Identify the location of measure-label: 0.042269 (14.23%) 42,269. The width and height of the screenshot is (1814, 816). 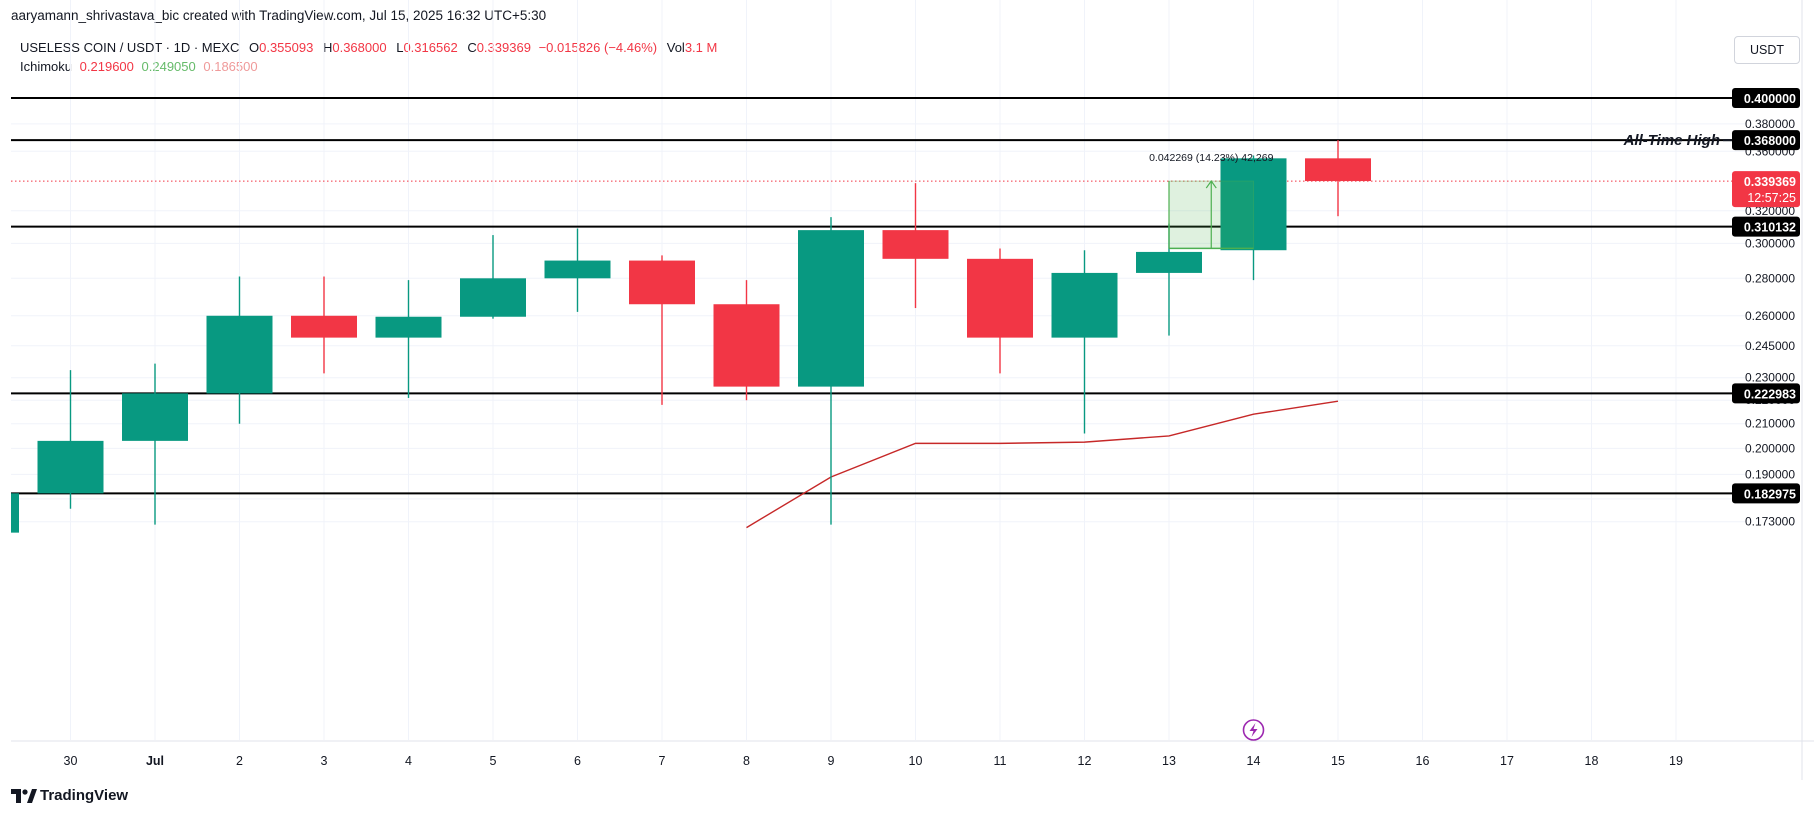
(1211, 158).